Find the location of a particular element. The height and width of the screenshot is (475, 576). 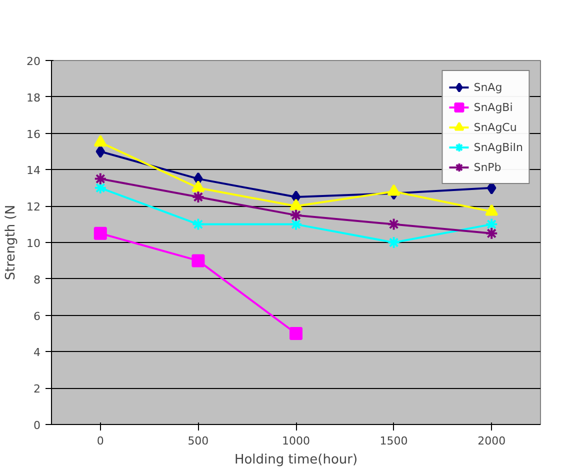

y-tick-label: 16 is located at coordinates (33, 134).